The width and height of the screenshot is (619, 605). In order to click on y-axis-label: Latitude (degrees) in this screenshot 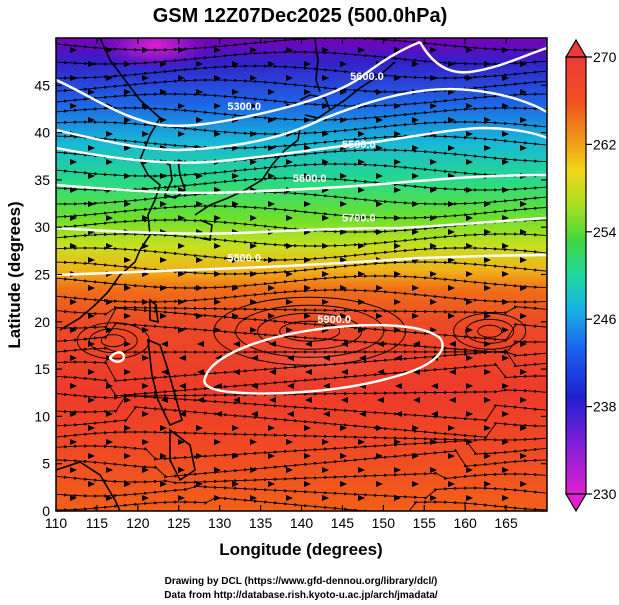, I will do `click(14, 274)`.